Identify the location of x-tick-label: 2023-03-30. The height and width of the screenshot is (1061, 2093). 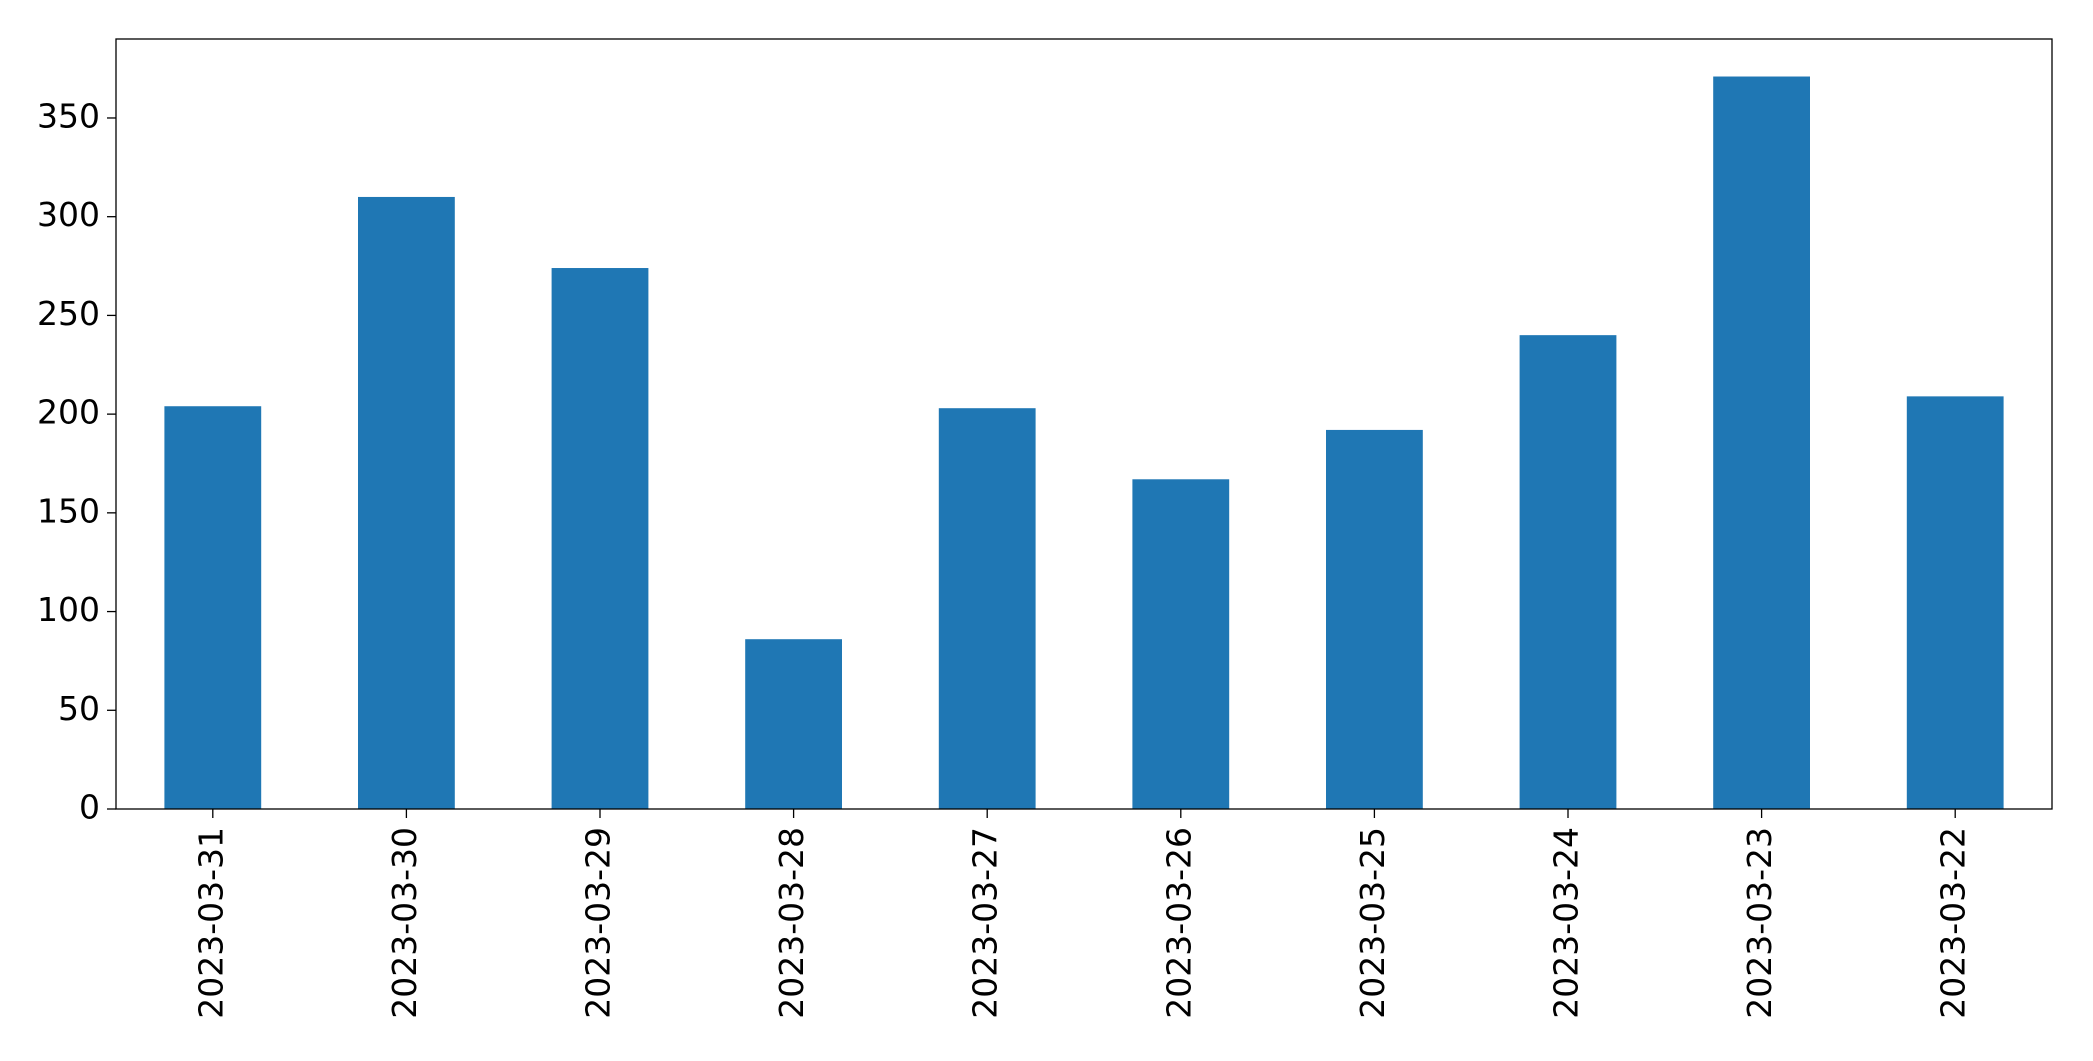
(404, 923).